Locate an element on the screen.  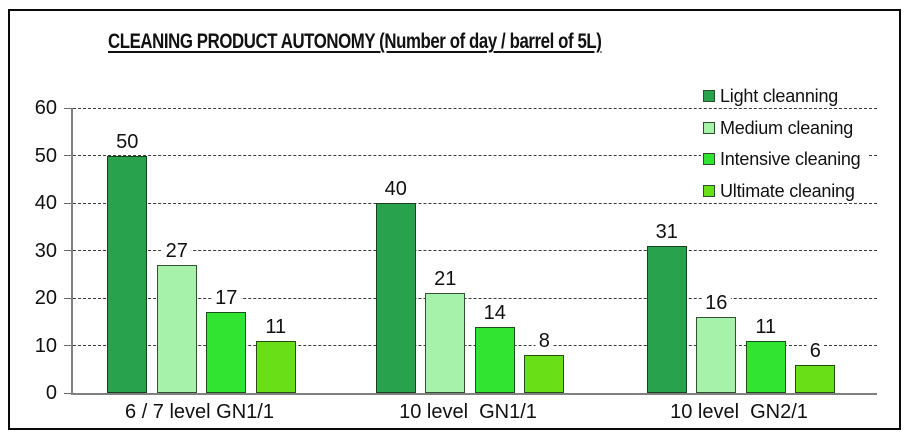
y-tick-label: 10 is located at coordinates (45, 345).